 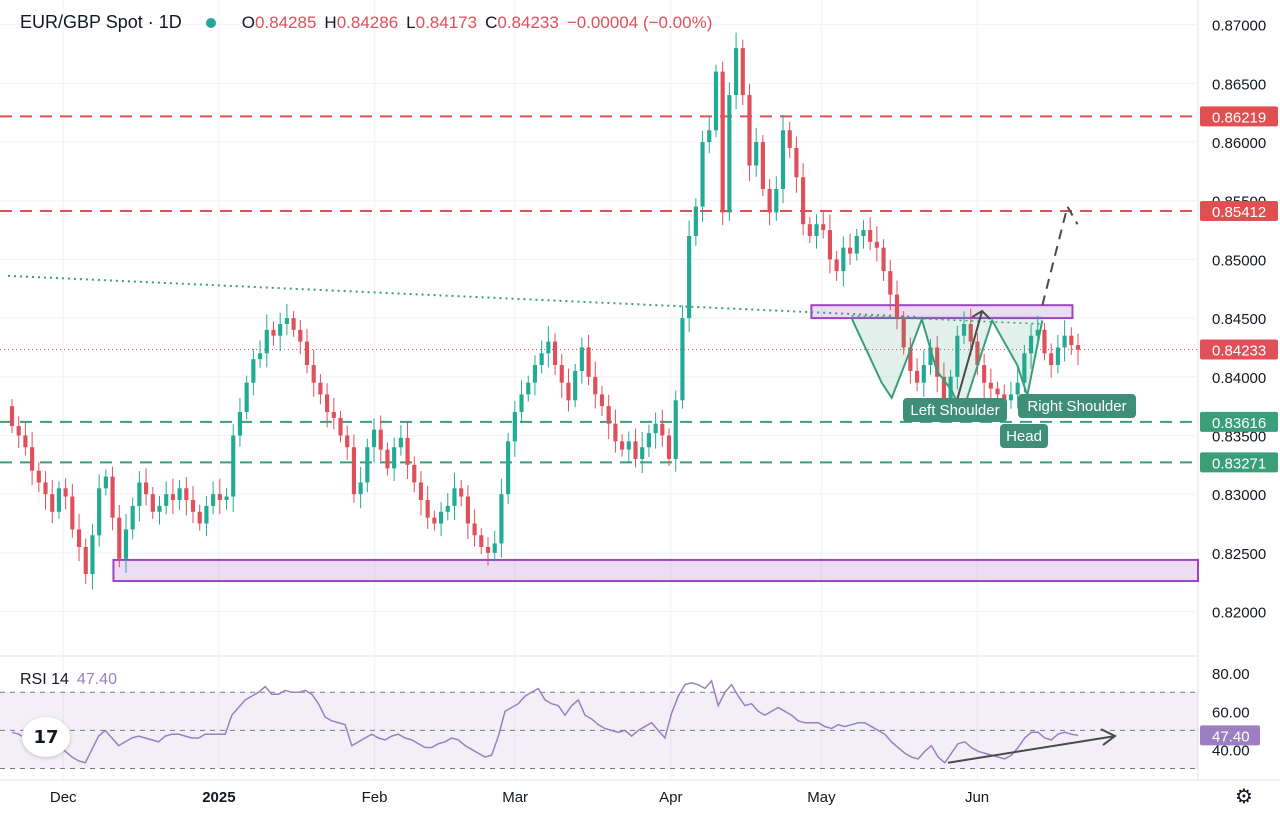 I want to click on tradingview-logo-icon: 17, so click(x=46, y=737).